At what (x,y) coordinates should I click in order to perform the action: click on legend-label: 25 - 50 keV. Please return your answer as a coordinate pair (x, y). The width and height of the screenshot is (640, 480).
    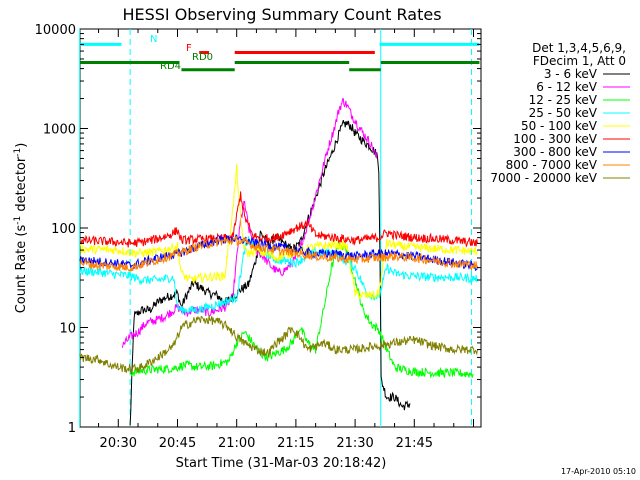
    Looking at the image, I should click on (563, 113).